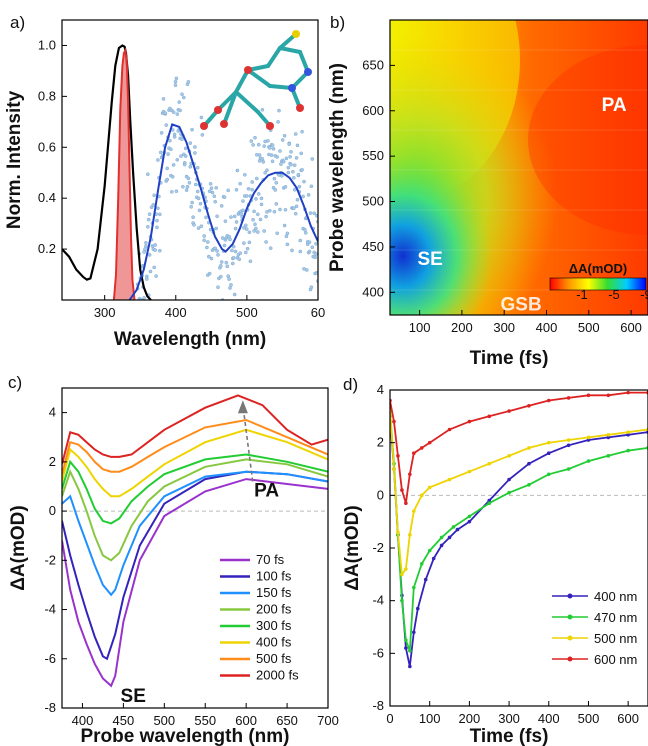  I want to click on legend-label-d: 400 nm, so click(615, 596).